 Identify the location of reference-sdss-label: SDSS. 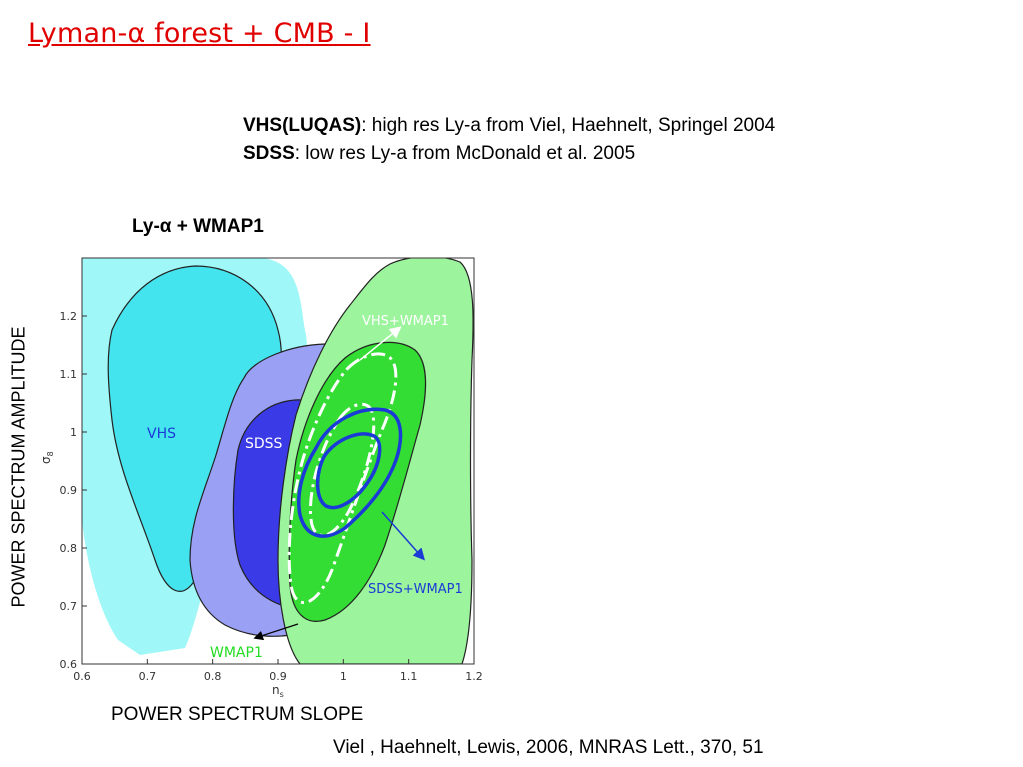
(269, 153).